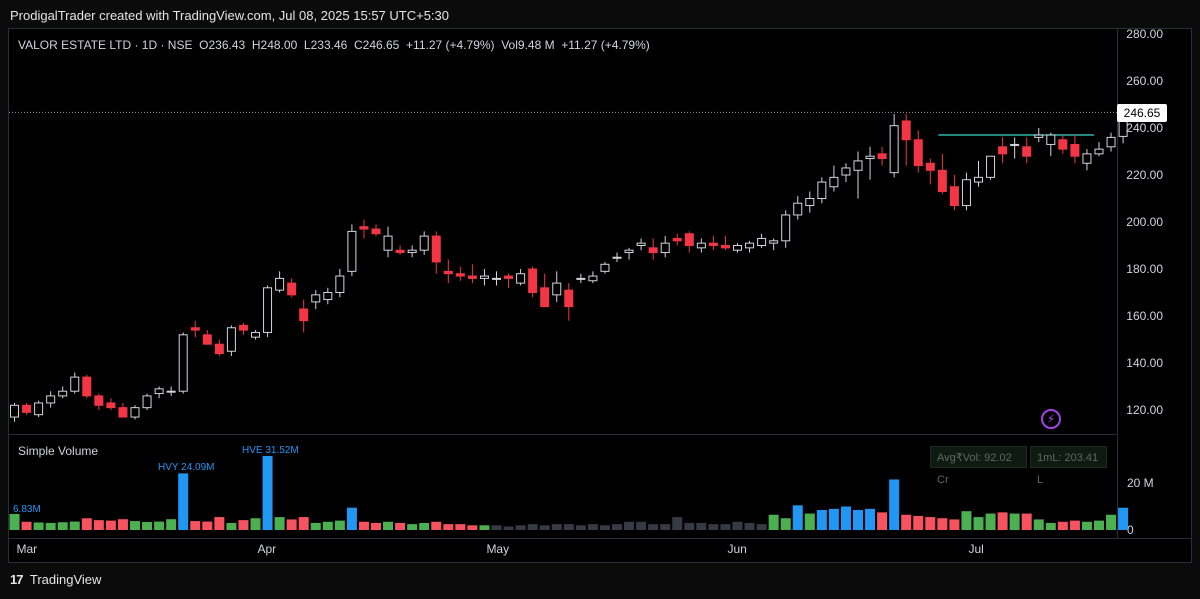  I want to click on price-tick-label: 200.00, so click(1144, 222).